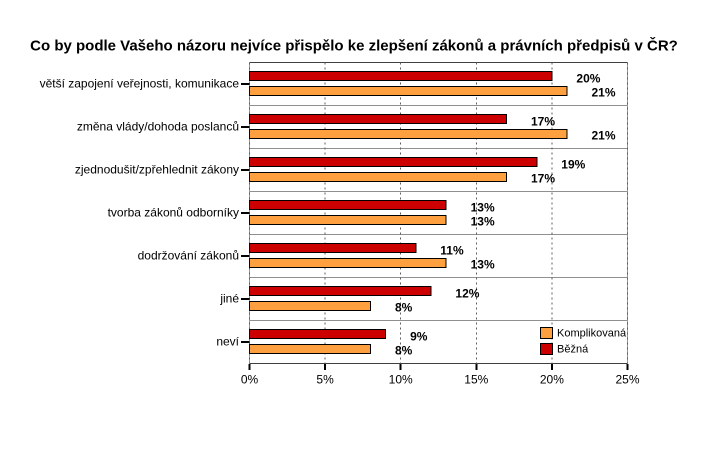  Describe the element at coordinates (157, 170) in the screenshot. I see `svg-text: zjednodušit/zpřehlednit zákony` at that location.